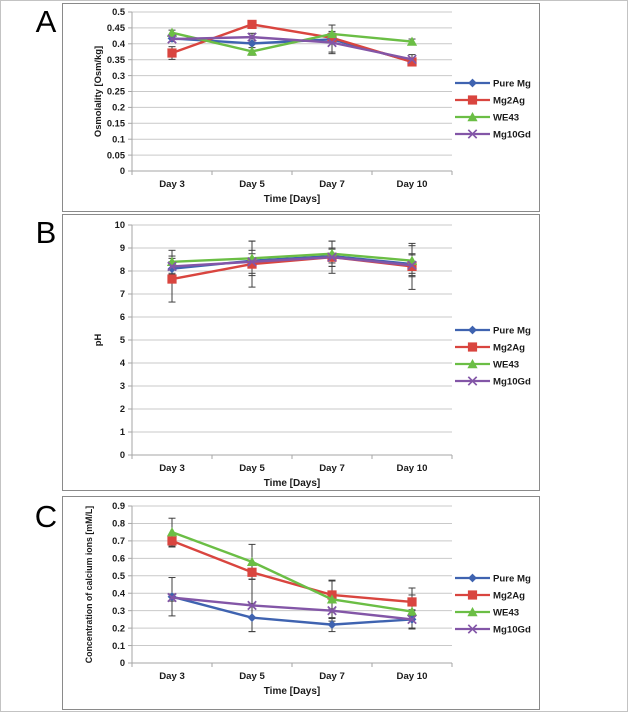 This screenshot has height=712, width=628. What do you see at coordinates (122, 432) in the screenshot?
I see `svg-text: 1` at bounding box center [122, 432].